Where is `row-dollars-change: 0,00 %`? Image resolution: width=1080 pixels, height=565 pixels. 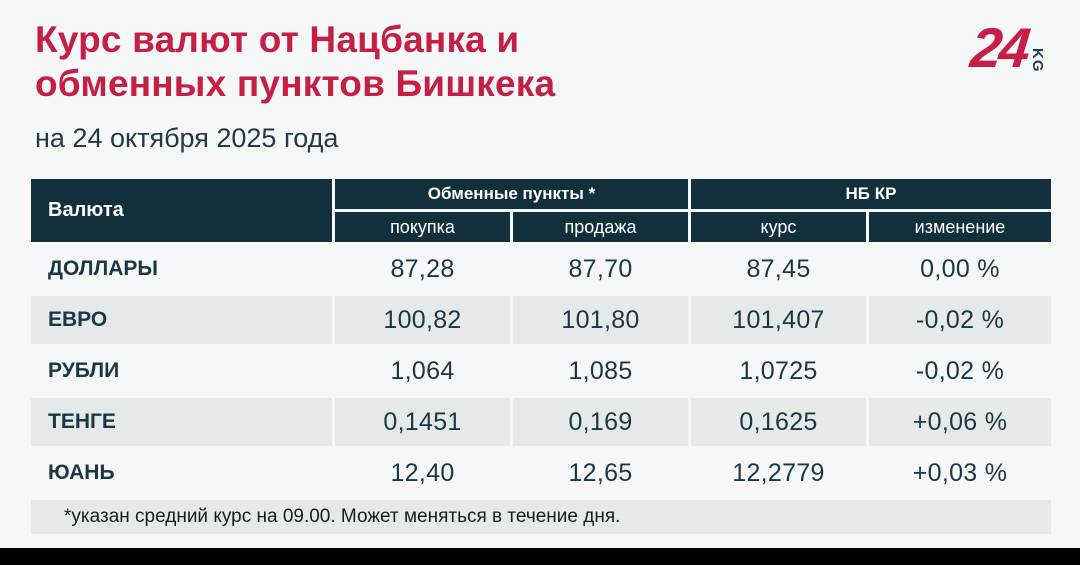
row-dollars-change: 0,00 % is located at coordinates (960, 268).